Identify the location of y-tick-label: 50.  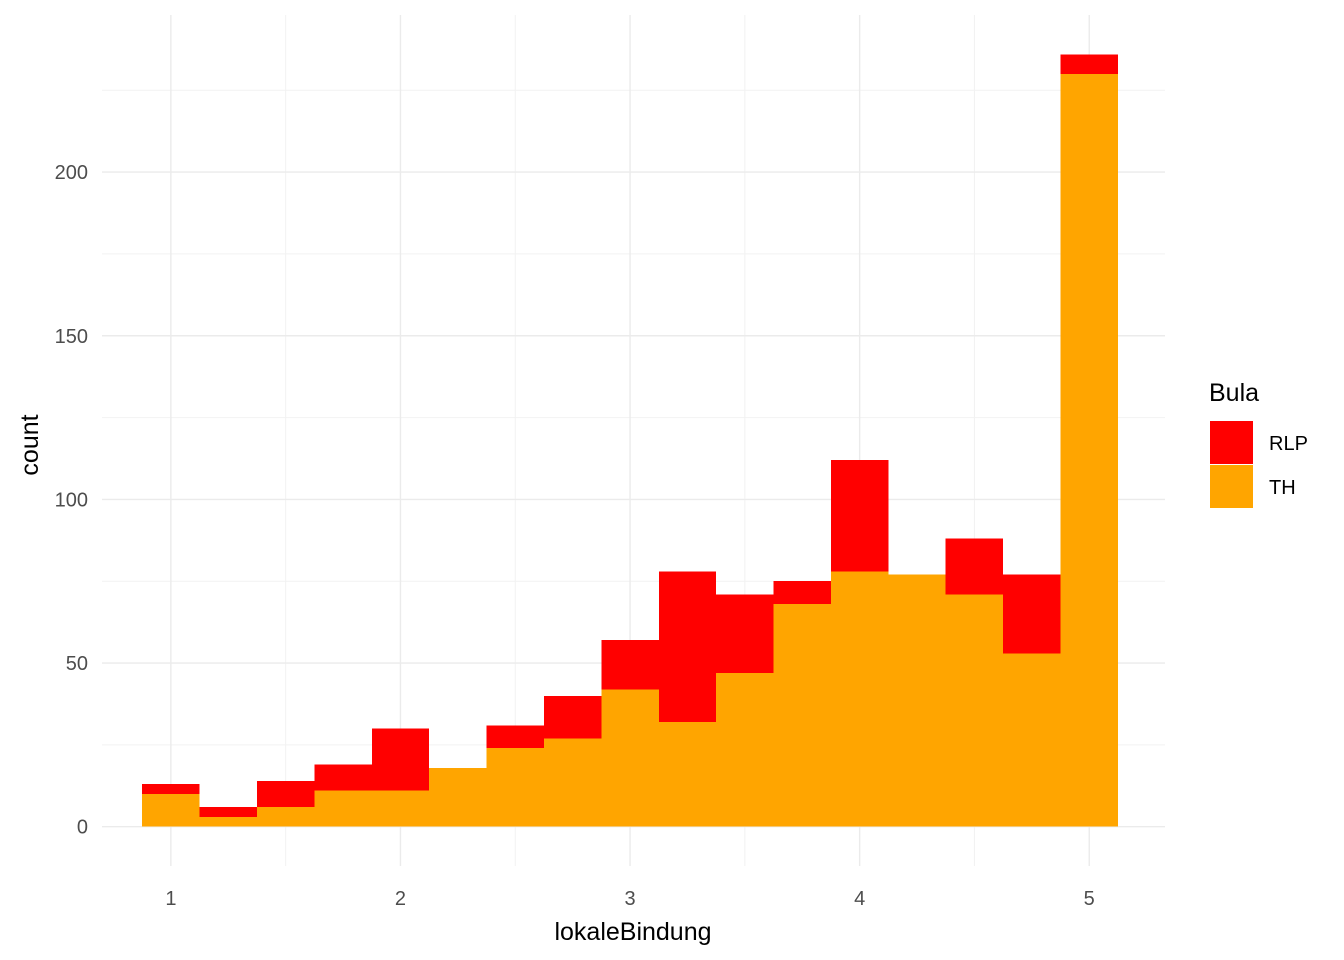
(77, 664).